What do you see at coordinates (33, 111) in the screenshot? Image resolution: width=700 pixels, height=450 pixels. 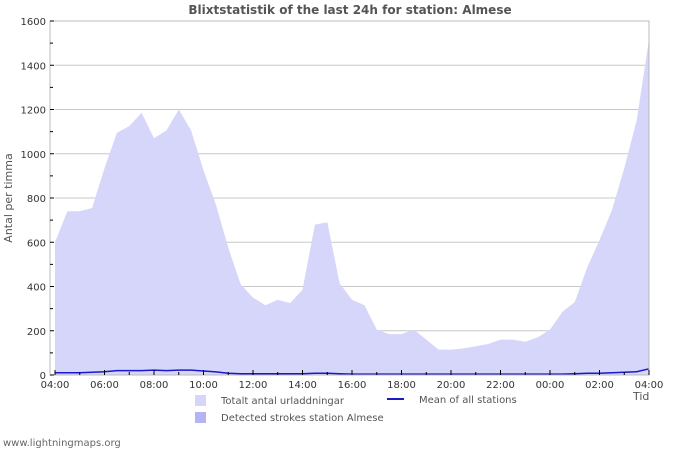 I see `y-tick-label: 1200` at bounding box center [33, 111].